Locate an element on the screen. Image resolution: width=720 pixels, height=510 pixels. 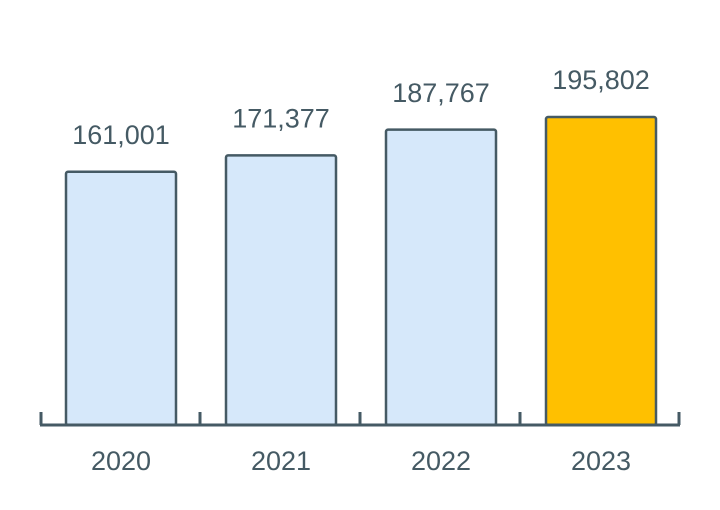
x-tick-label: 2022 is located at coordinates (441, 461).